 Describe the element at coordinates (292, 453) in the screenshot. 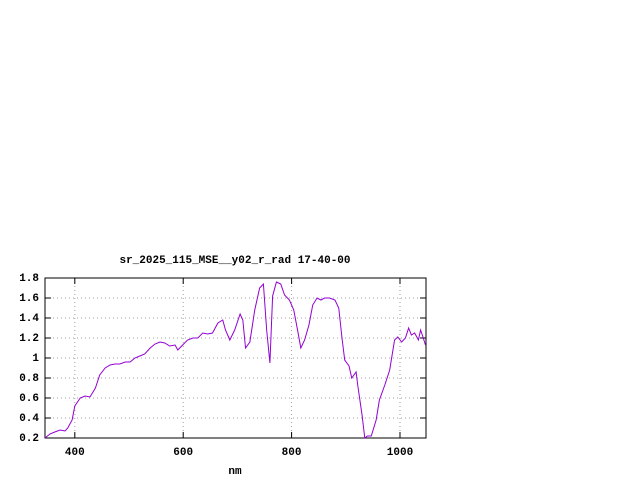

I see `x-tick-label: 800` at that location.